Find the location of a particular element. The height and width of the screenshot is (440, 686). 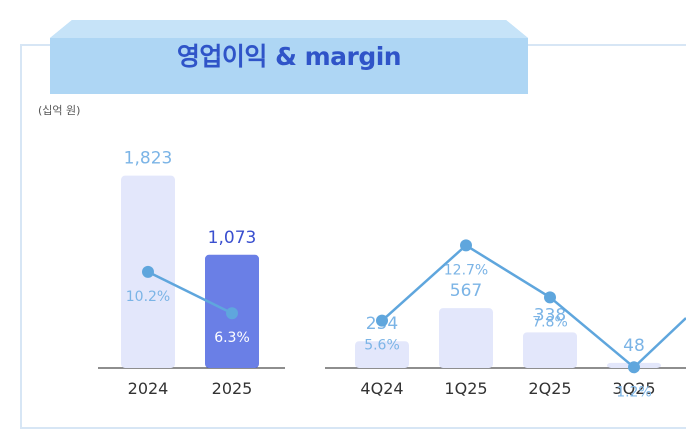

annual-margin-label: 6.3% is located at coordinates (232, 338).